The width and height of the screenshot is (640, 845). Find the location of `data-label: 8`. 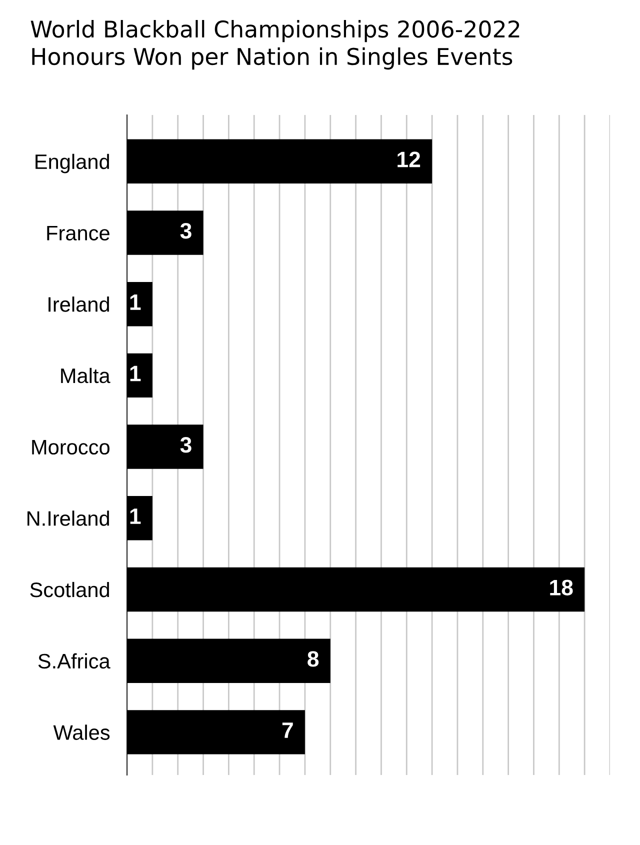

data-label: 8 is located at coordinates (313, 659).